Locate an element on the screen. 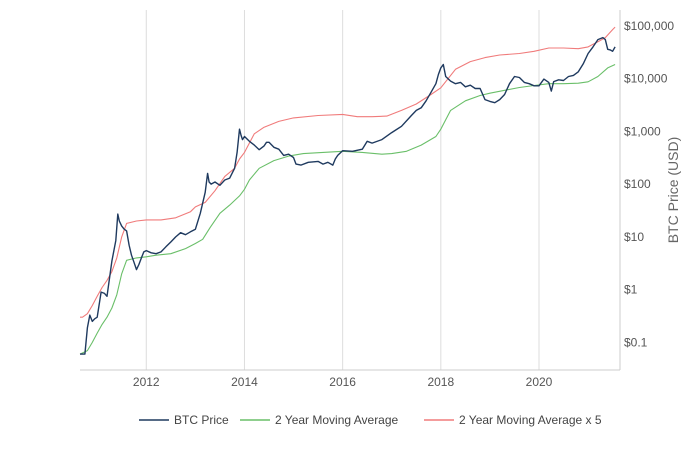  y-tick-label: $0.1 is located at coordinates (636, 342).